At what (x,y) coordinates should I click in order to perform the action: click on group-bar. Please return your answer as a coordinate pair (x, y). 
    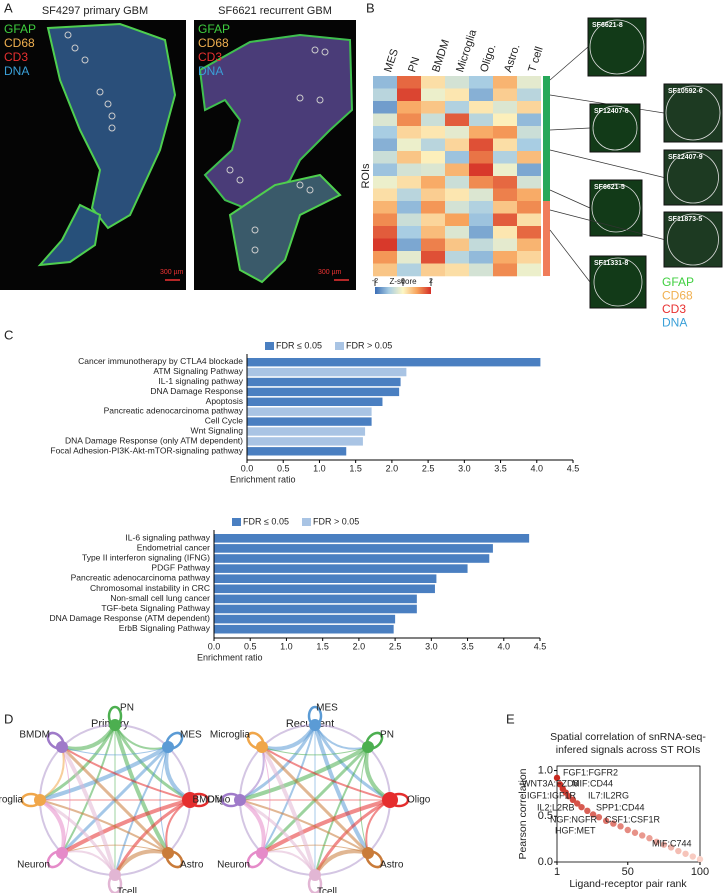
    Looking at the image, I should click on (546, 238).